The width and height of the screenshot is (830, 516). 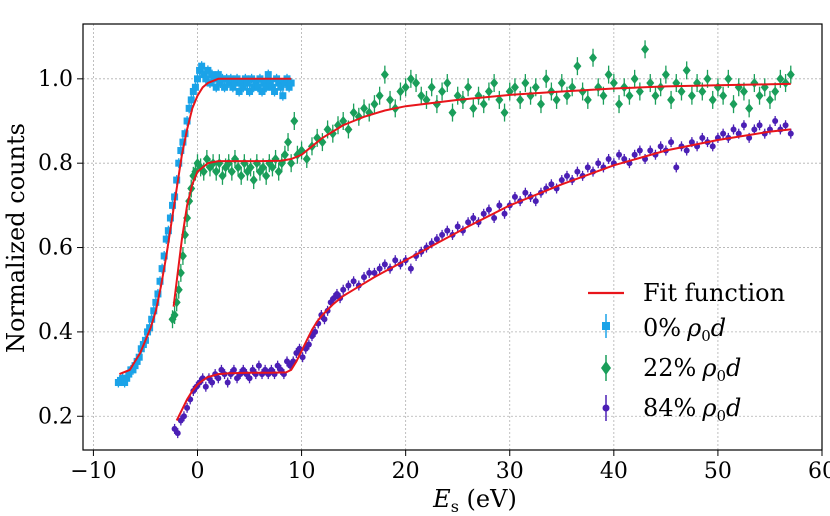 I want to click on x-tick-label: 50, so click(x=718, y=471).